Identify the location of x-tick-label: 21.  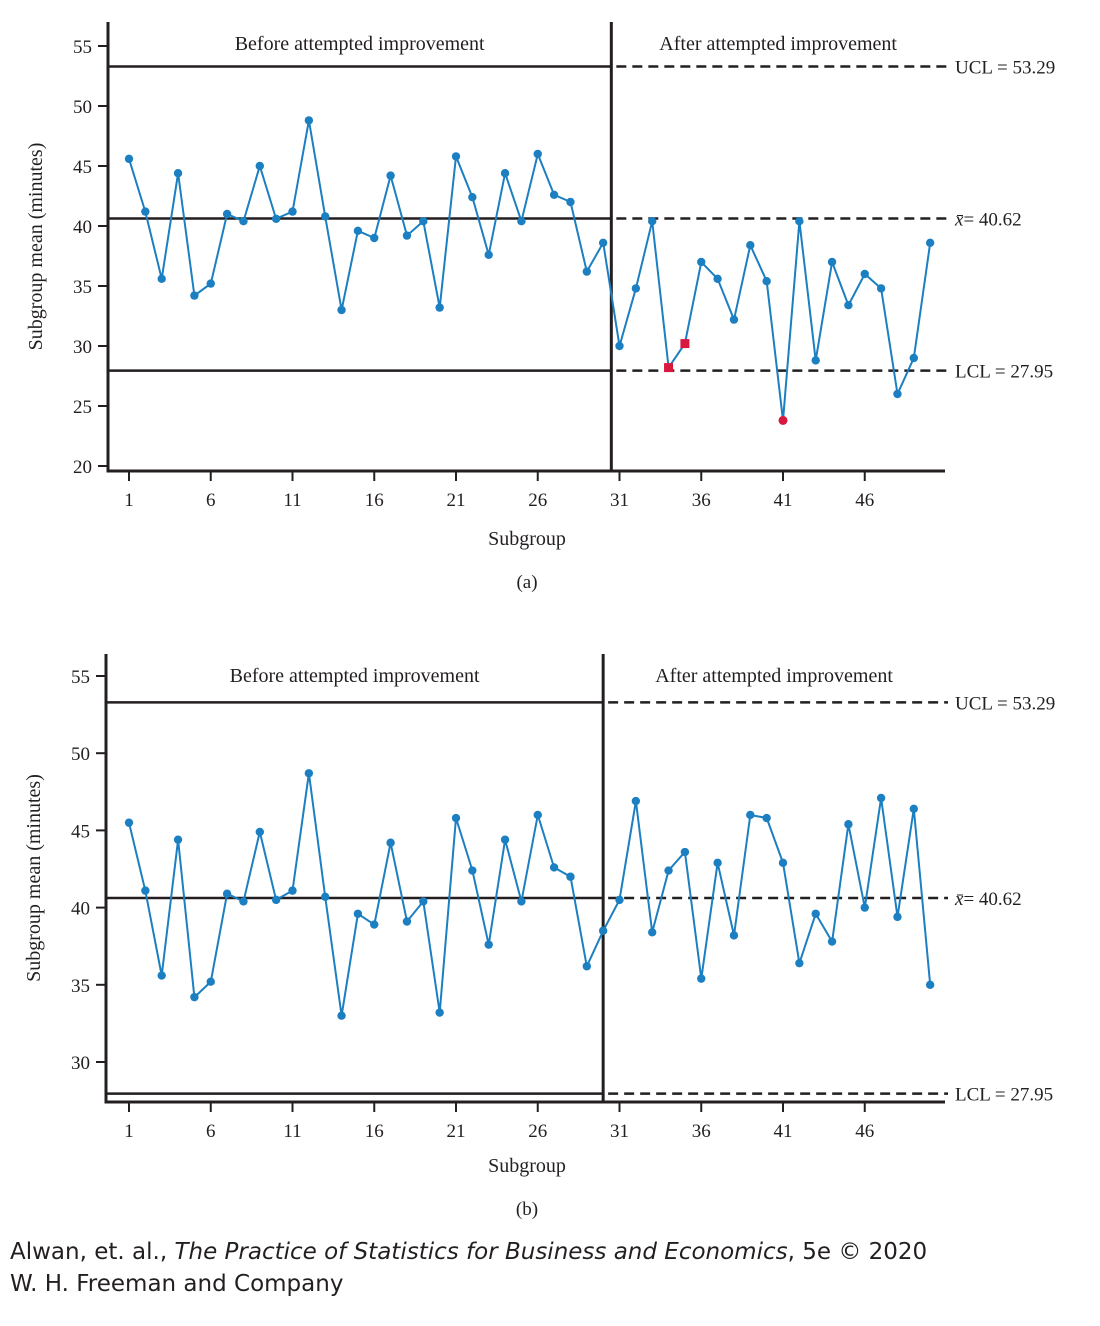
(456, 500).